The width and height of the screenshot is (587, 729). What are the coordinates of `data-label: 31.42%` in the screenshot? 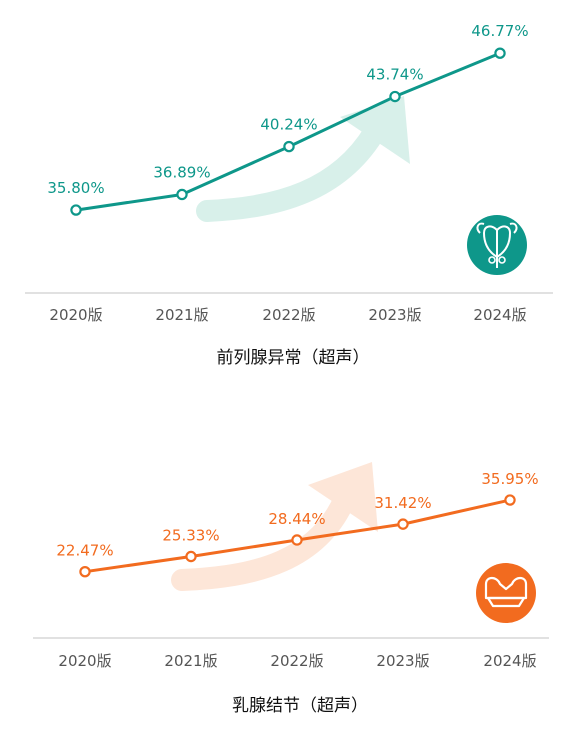 It's located at (402, 503).